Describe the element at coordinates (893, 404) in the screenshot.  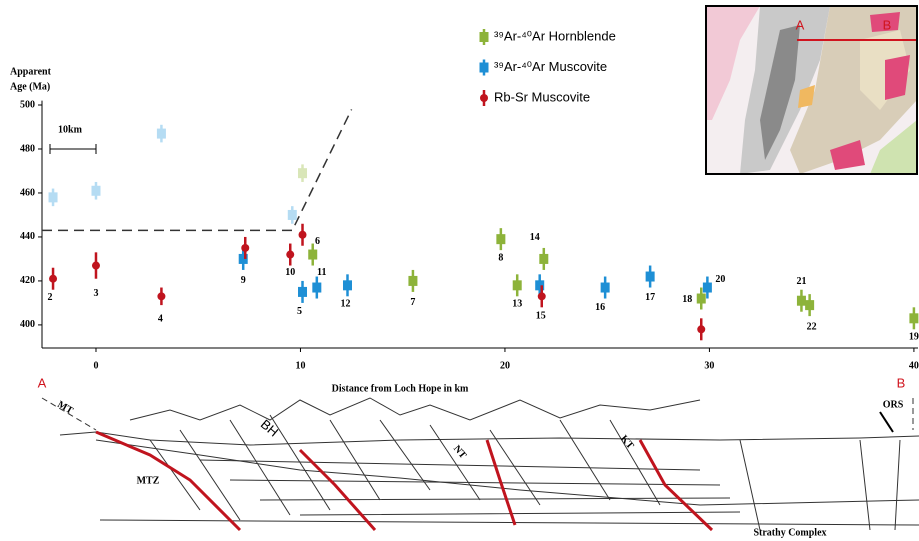
I see `section-label: ORS` at that location.